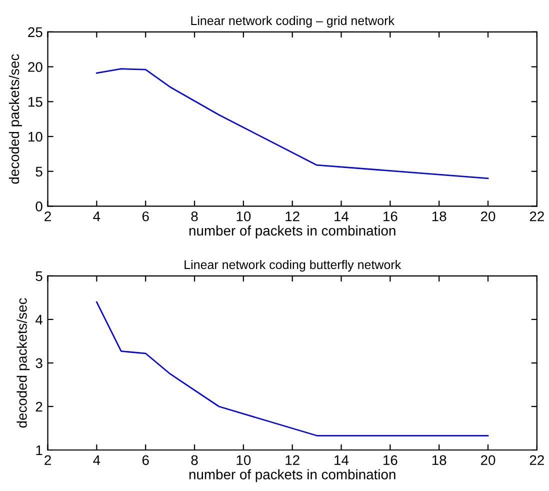 This screenshot has height=491, width=549. What do you see at coordinates (39, 450) in the screenshot?
I see `y-tick-label: 1` at bounding box center [39, 450].